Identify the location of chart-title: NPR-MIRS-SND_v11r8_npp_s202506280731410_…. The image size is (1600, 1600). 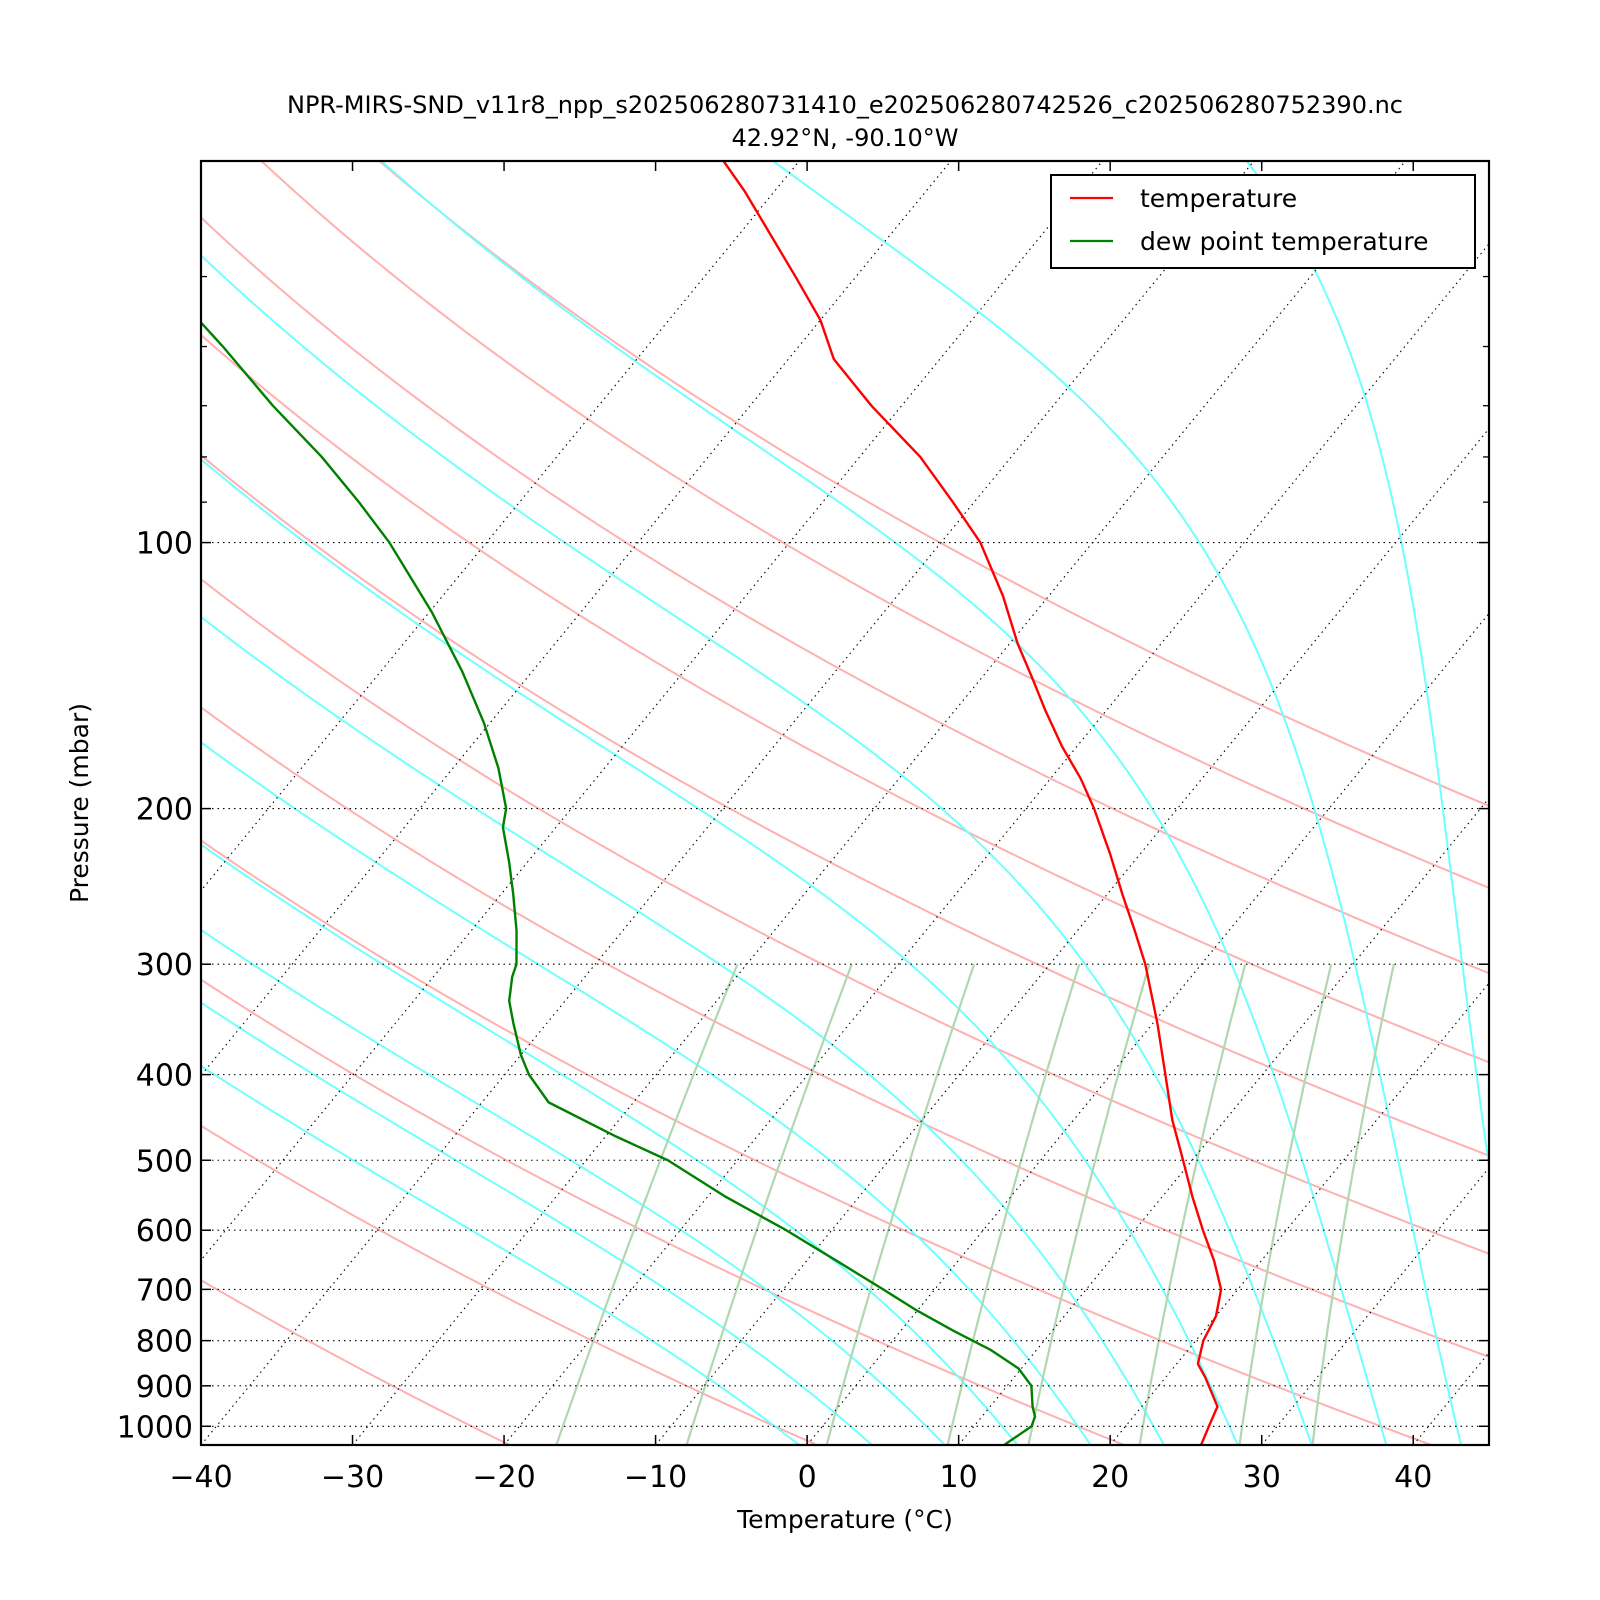
(845, 105).